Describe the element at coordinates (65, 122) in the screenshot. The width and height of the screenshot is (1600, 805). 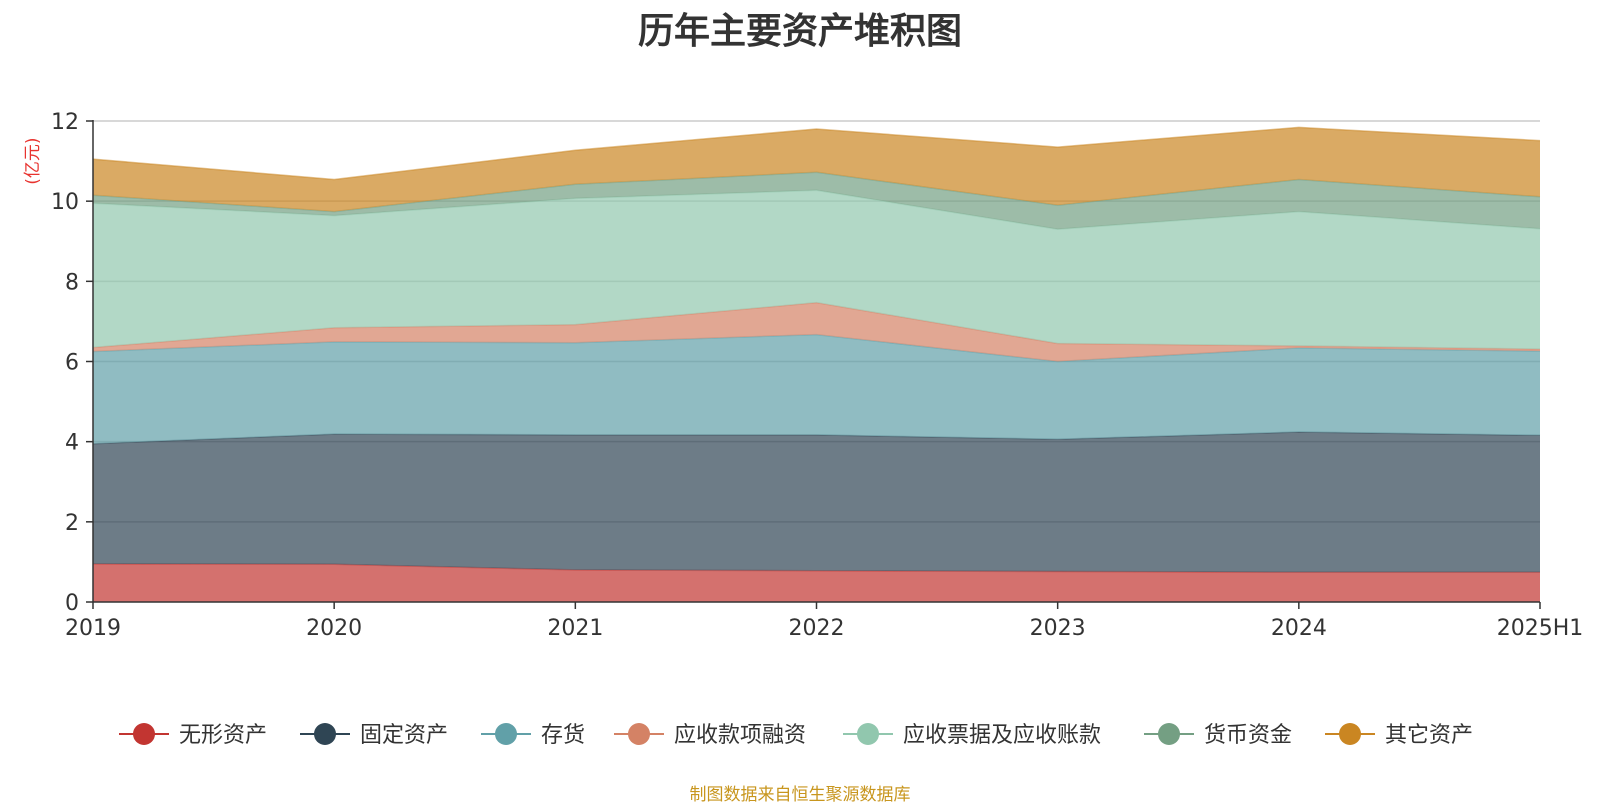
I see `y-tick-label: 12` at that location.